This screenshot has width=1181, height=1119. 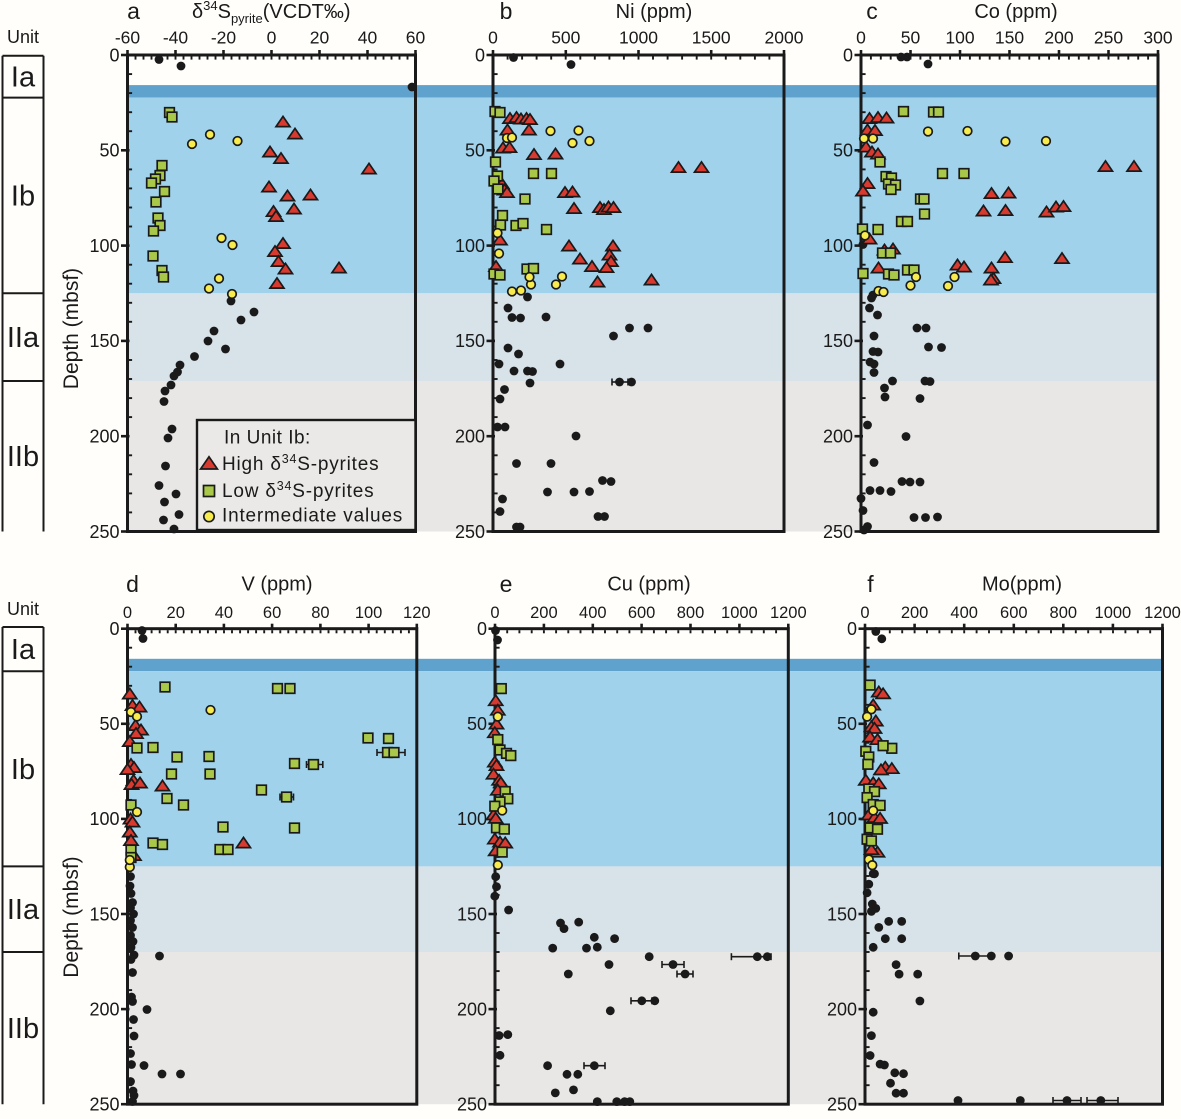 I want to click on svg-text: a, so click(x=133, y=12).